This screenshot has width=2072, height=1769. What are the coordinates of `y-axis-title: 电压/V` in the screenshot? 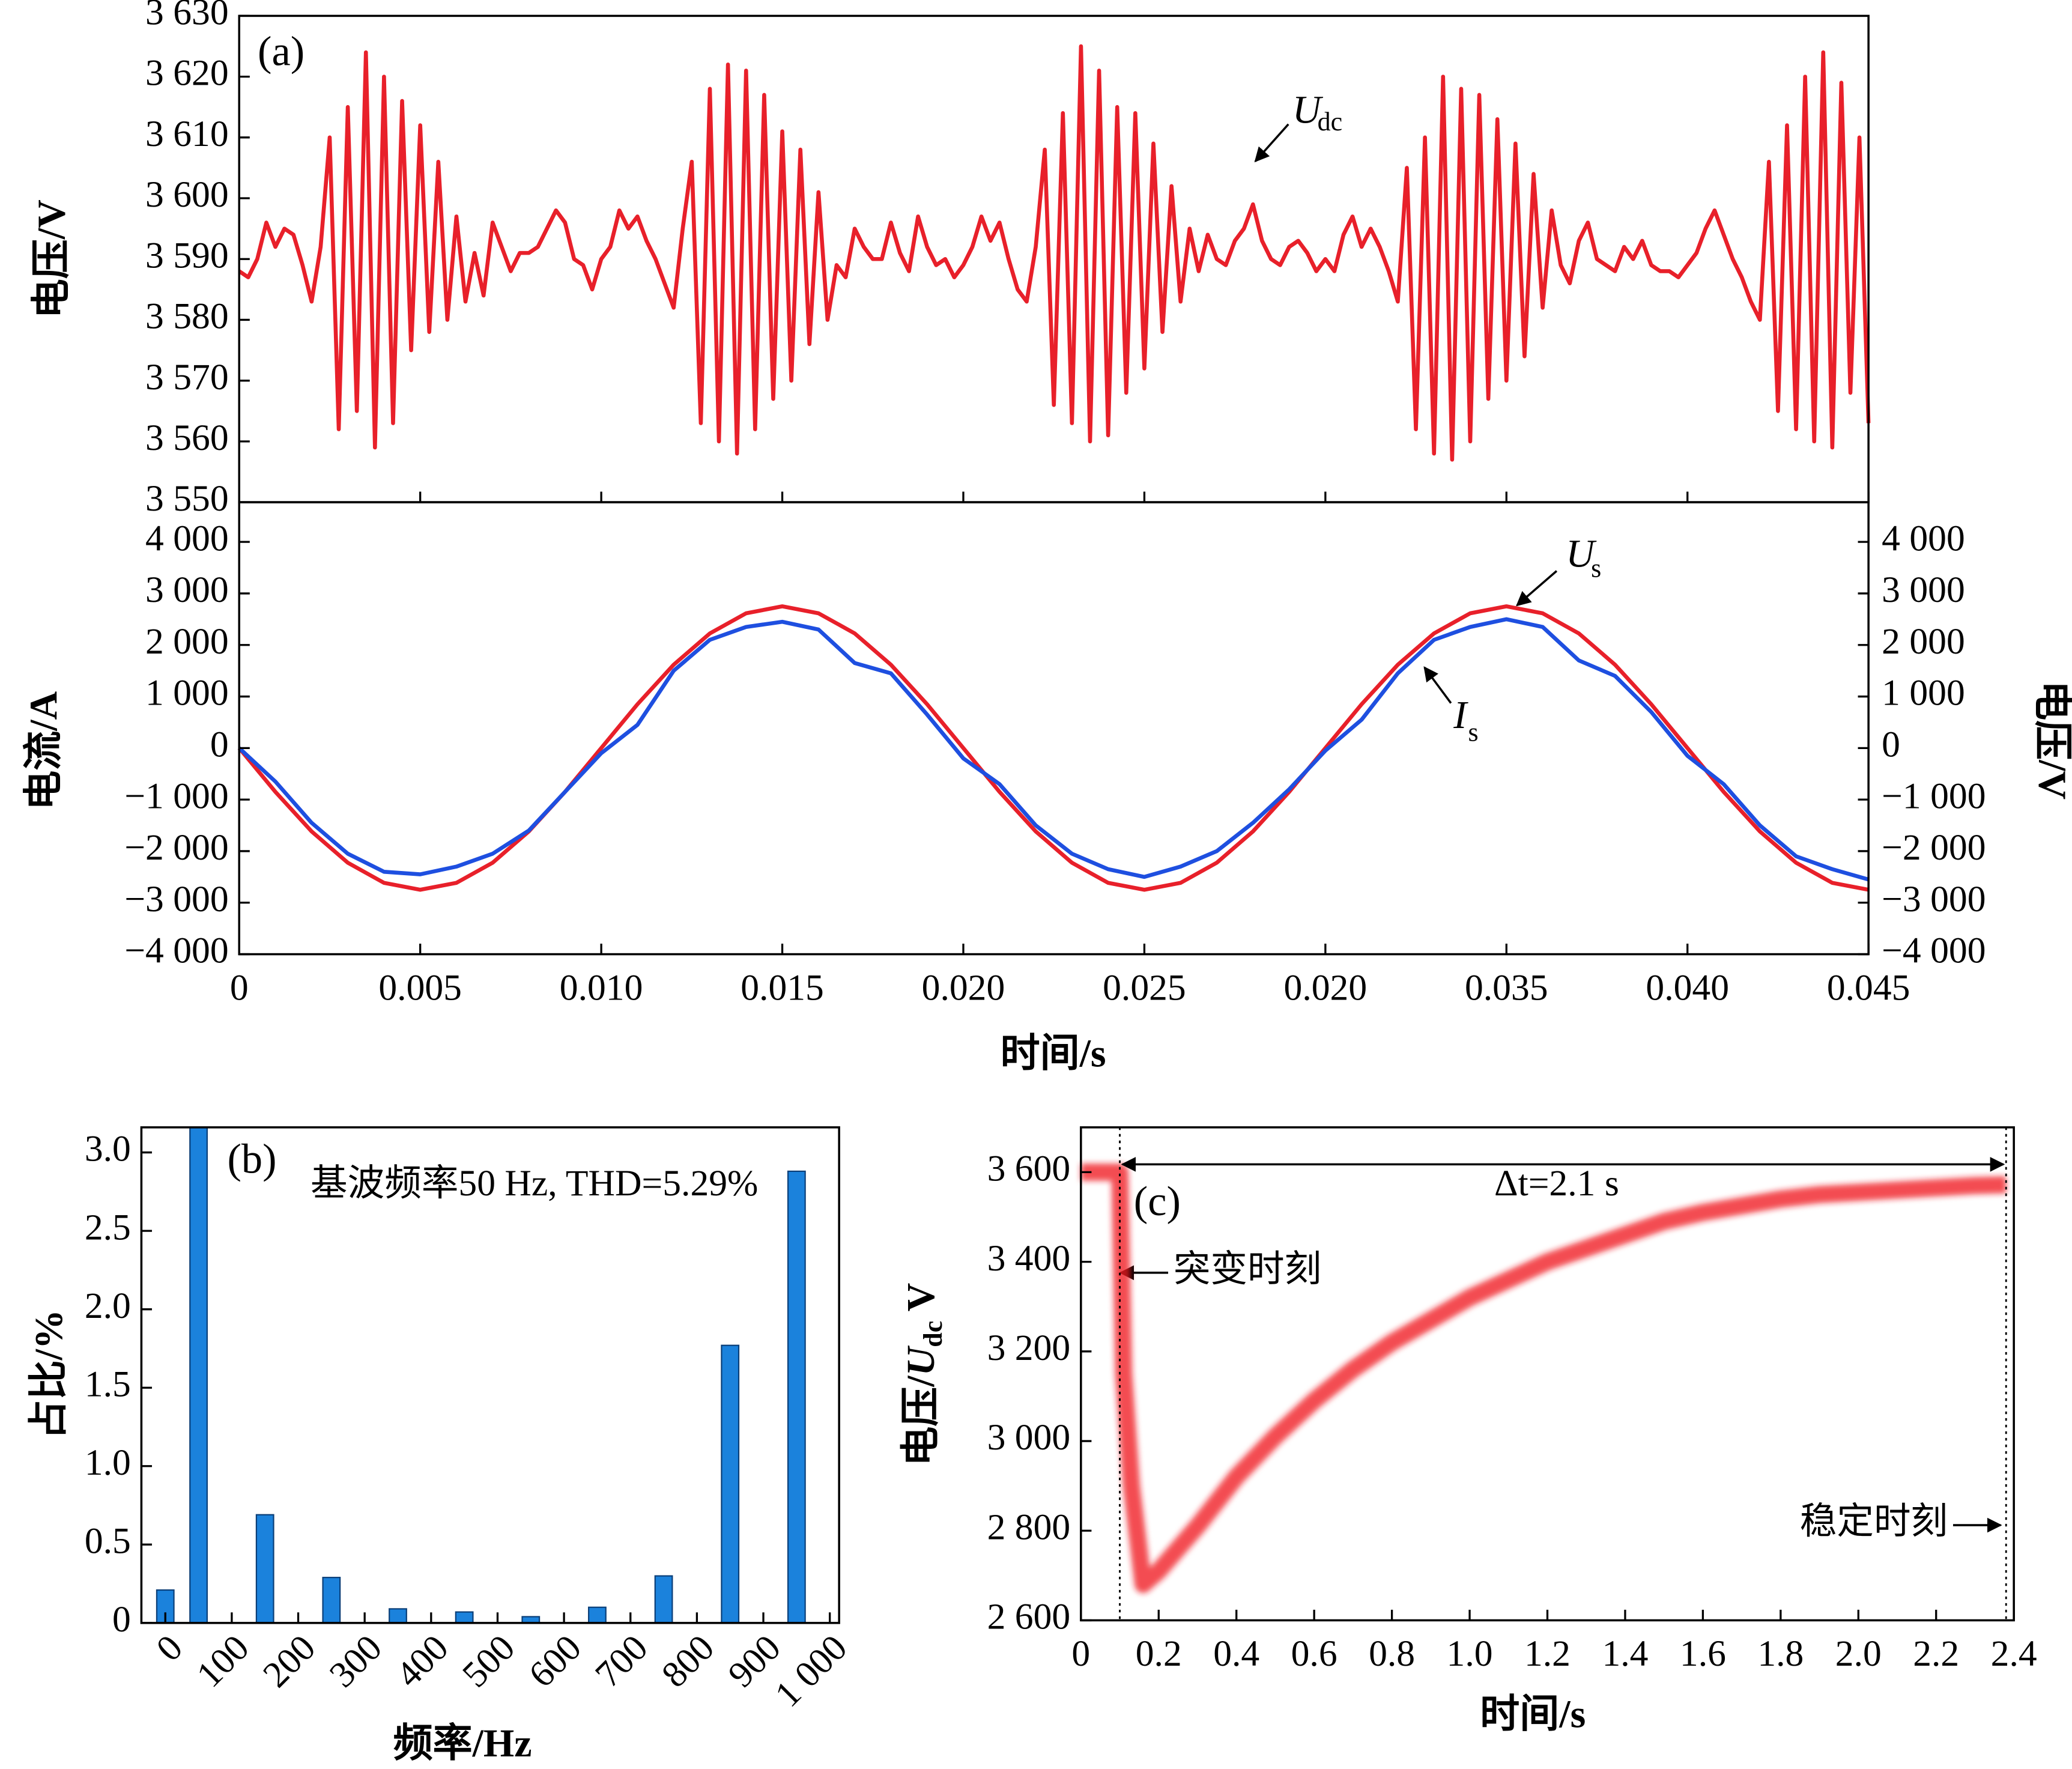 It's located at (52, 258).